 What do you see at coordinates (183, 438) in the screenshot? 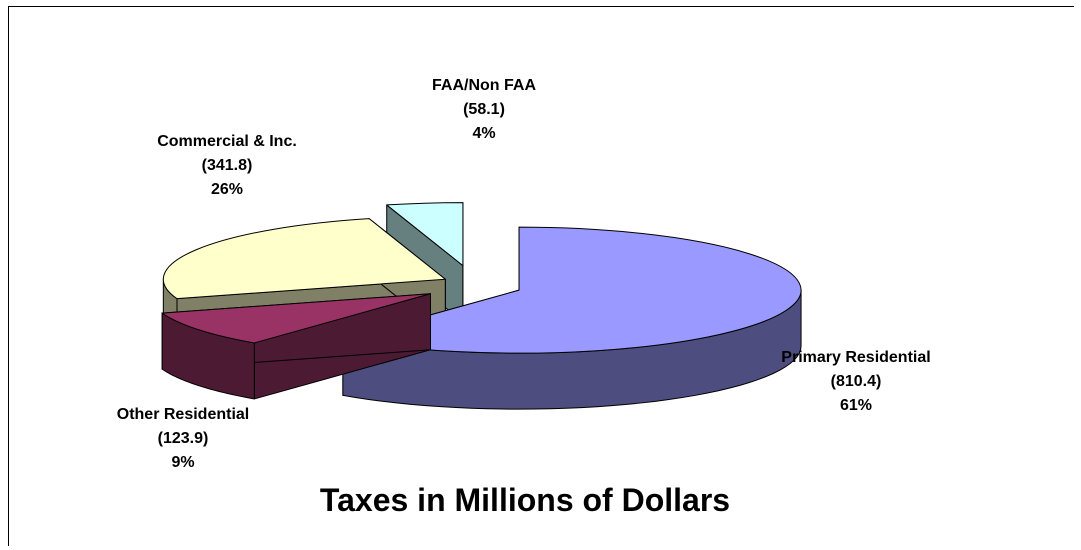
I see `slice-label: Other Residential (123.9) 9%` at bounding box center [183, 438].